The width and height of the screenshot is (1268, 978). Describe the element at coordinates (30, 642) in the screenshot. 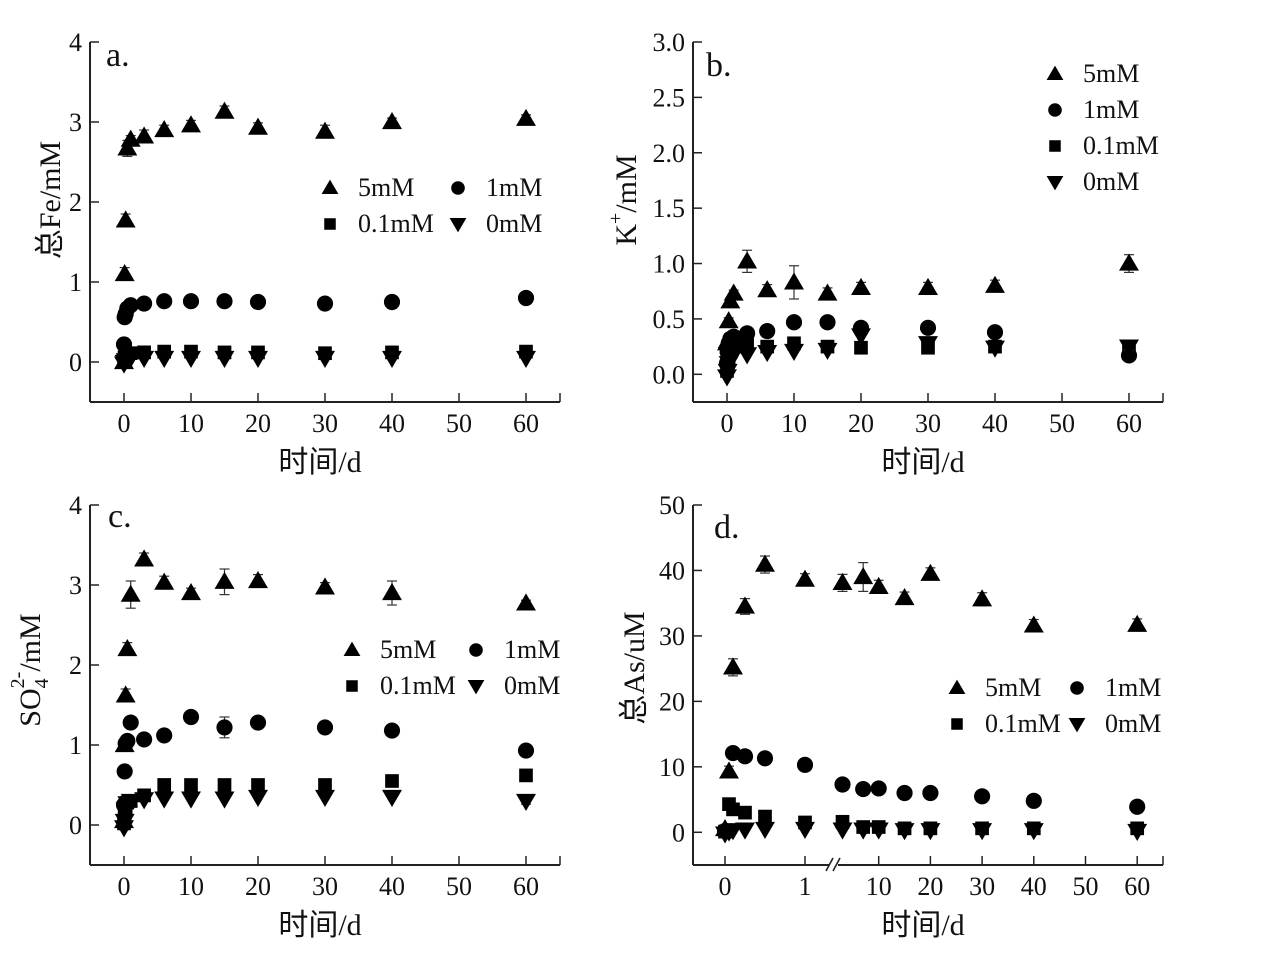

I see `y-axis-title-unit: /mM` at that location.